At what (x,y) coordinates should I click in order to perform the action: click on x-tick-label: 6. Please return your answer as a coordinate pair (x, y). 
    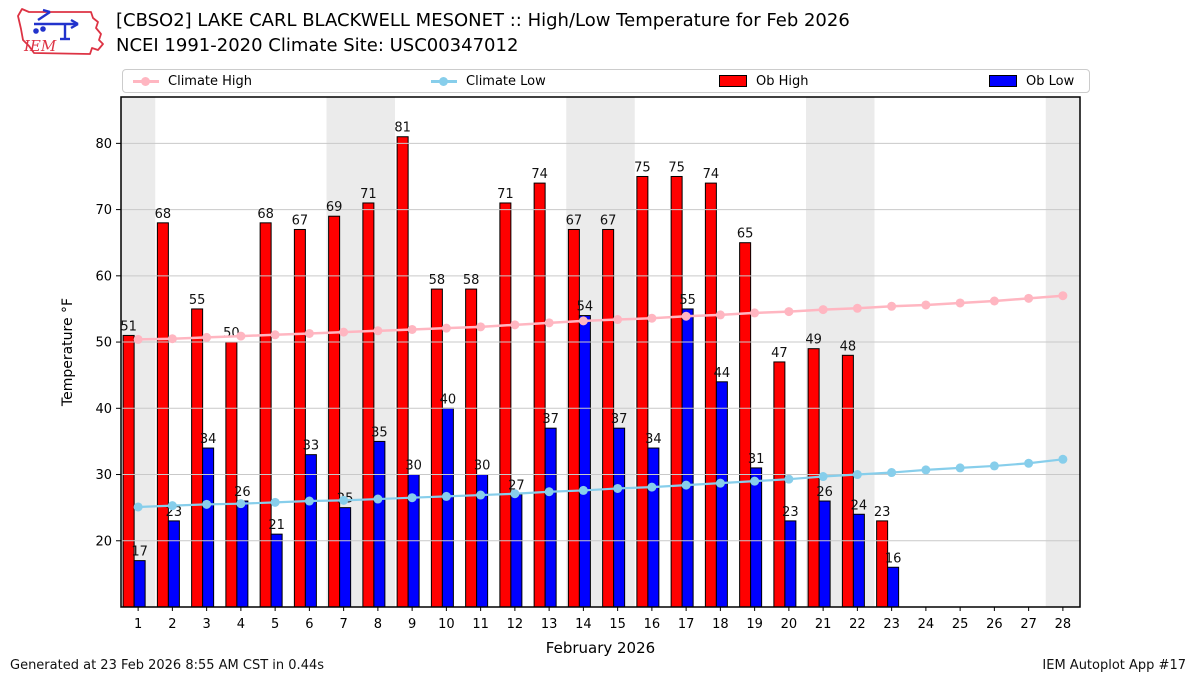
    Looking at the image, I should click on (309, 624).